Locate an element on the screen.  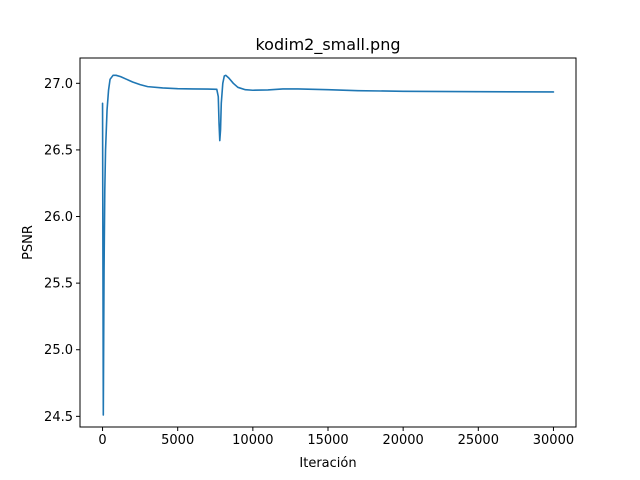
y-tick-label: 27.0 is located at coordinates (58, 84).